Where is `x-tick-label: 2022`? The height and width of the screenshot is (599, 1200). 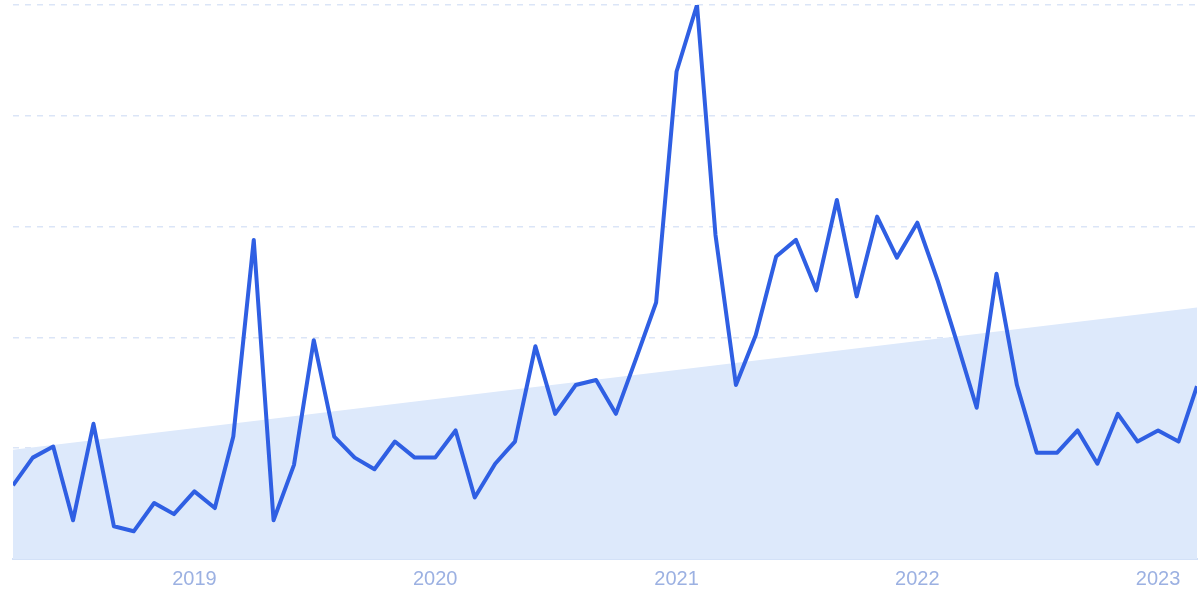
x-tick-label: 2022 is located at coordinates (917, 577).